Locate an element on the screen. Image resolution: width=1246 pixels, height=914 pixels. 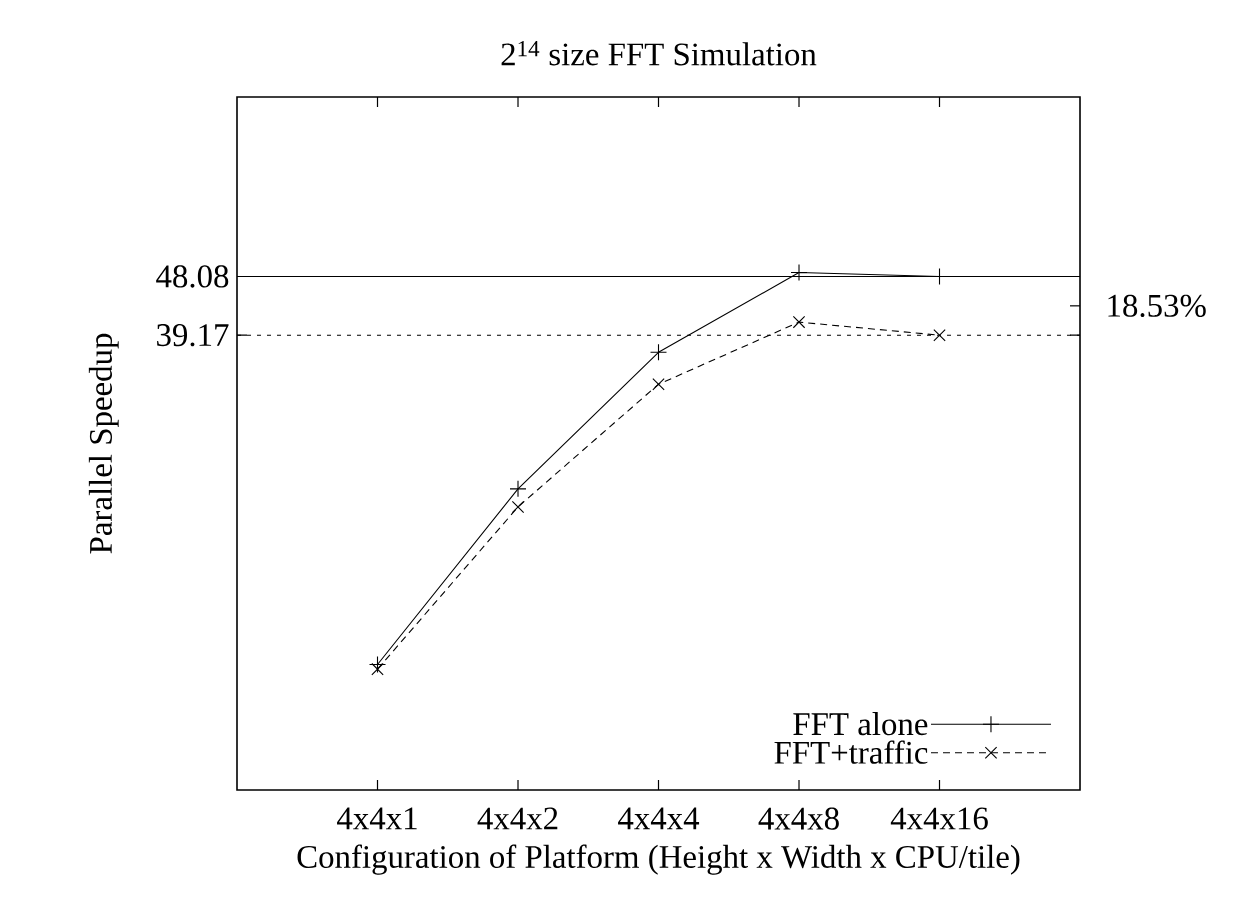
legend-label: FFT alone is located at coordinates (860, 724).